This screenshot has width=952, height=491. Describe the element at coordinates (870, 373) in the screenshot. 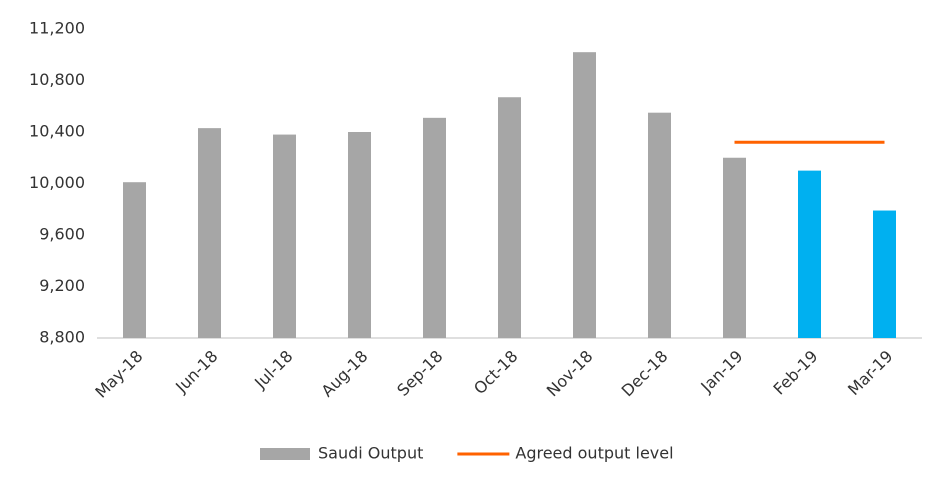

I see `x-tick-label: Mar-19` at that location.